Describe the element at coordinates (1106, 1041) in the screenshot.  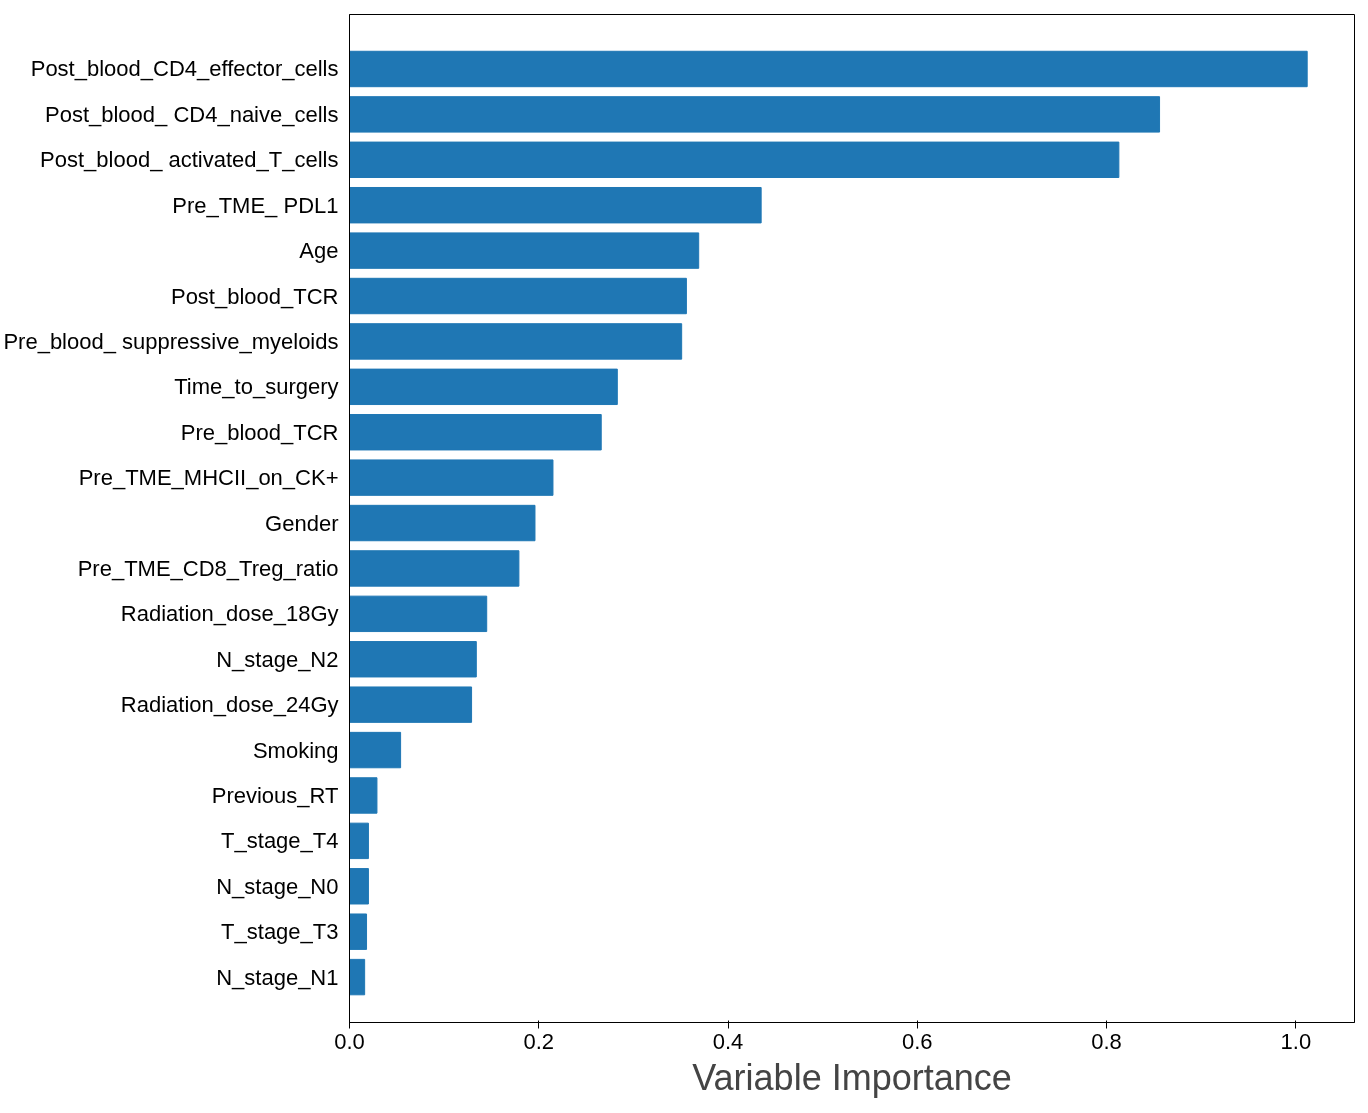
I see `x-tick-label: 0.8` at that location.